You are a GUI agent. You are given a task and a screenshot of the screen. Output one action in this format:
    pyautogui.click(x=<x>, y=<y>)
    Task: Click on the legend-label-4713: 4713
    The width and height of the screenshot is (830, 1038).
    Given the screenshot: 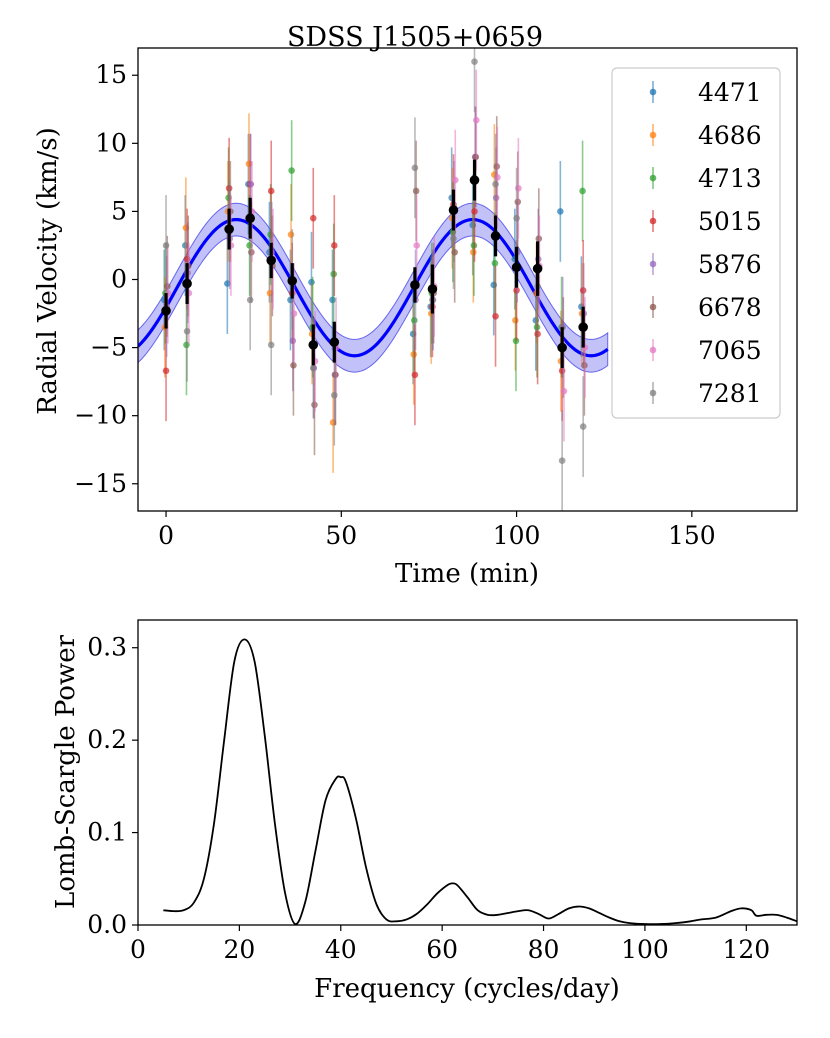 What is the action you would take?
    pyautogui.click(x=730, y=178)
    